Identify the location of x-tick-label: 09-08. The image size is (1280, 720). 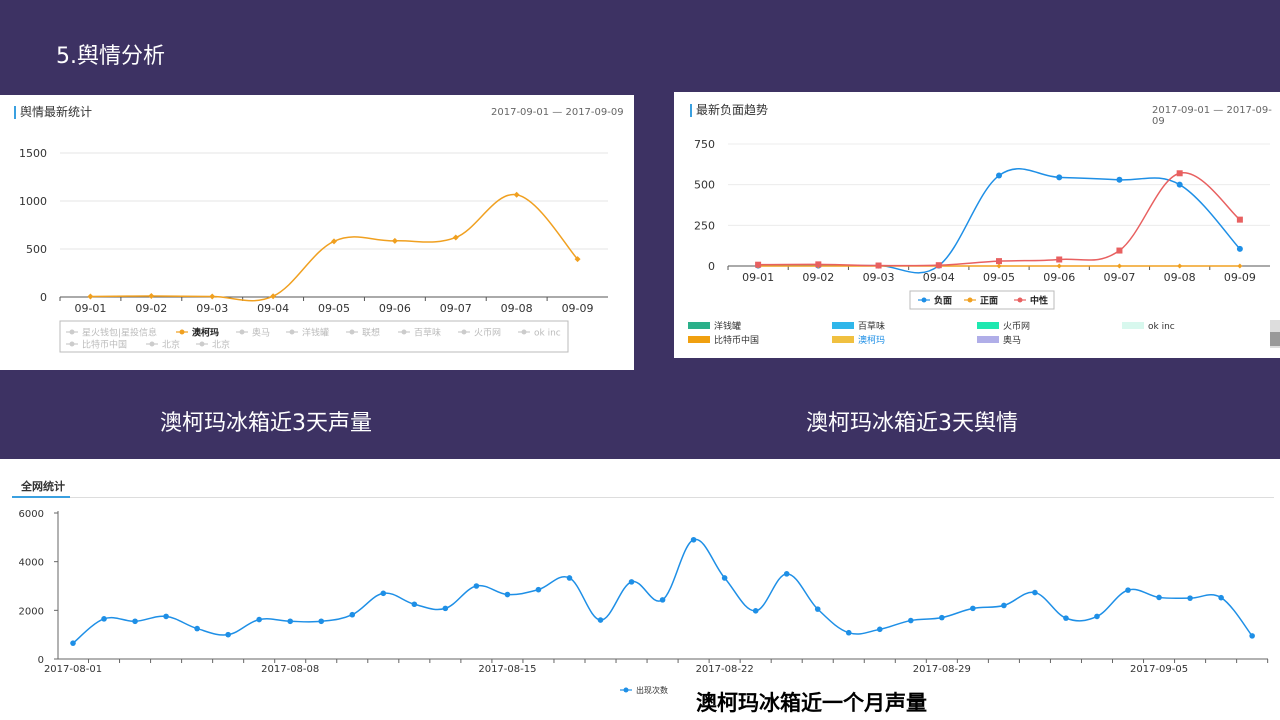
(517, 308).